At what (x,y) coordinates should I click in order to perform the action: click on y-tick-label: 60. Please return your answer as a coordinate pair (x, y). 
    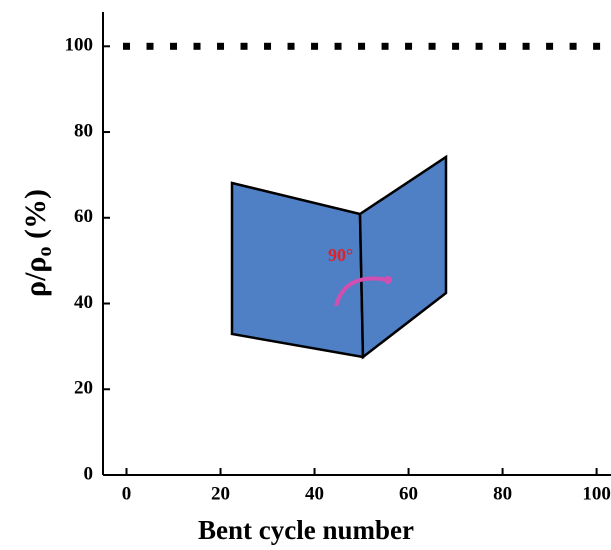
    Looking at the image, I should click on (83, 216).